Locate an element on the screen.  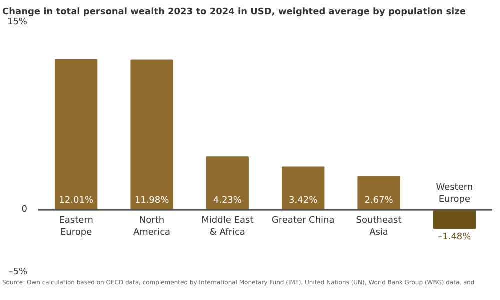
data-label: 3.42% is located at coordinates (303, 201).